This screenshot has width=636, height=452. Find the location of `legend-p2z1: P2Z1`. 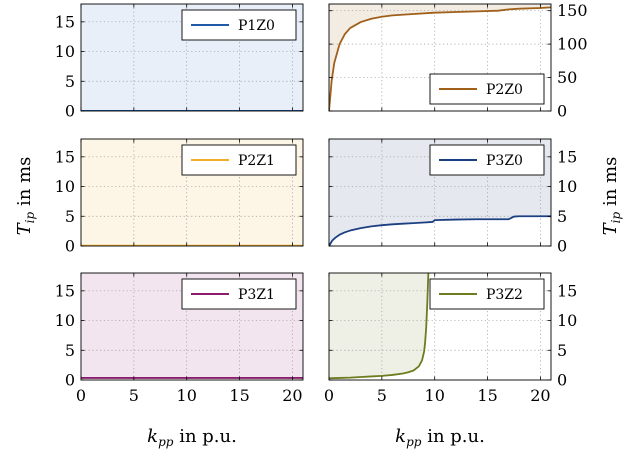

legend-p2z1: P2Z1 is located at coordinates (239, 160).